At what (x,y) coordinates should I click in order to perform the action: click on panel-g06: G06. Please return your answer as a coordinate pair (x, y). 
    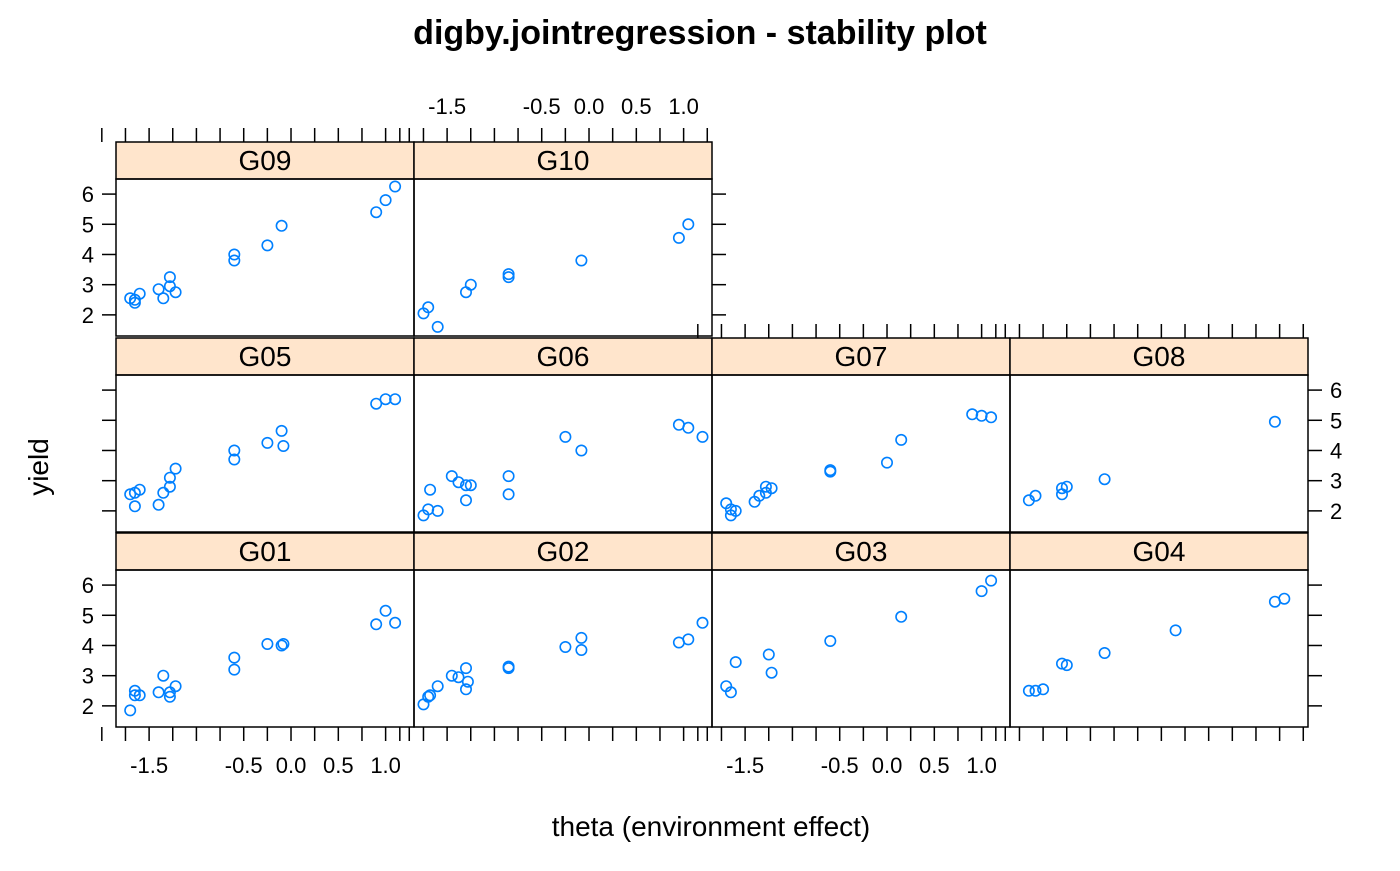
    Looking at the image, I should click on (563, 435).